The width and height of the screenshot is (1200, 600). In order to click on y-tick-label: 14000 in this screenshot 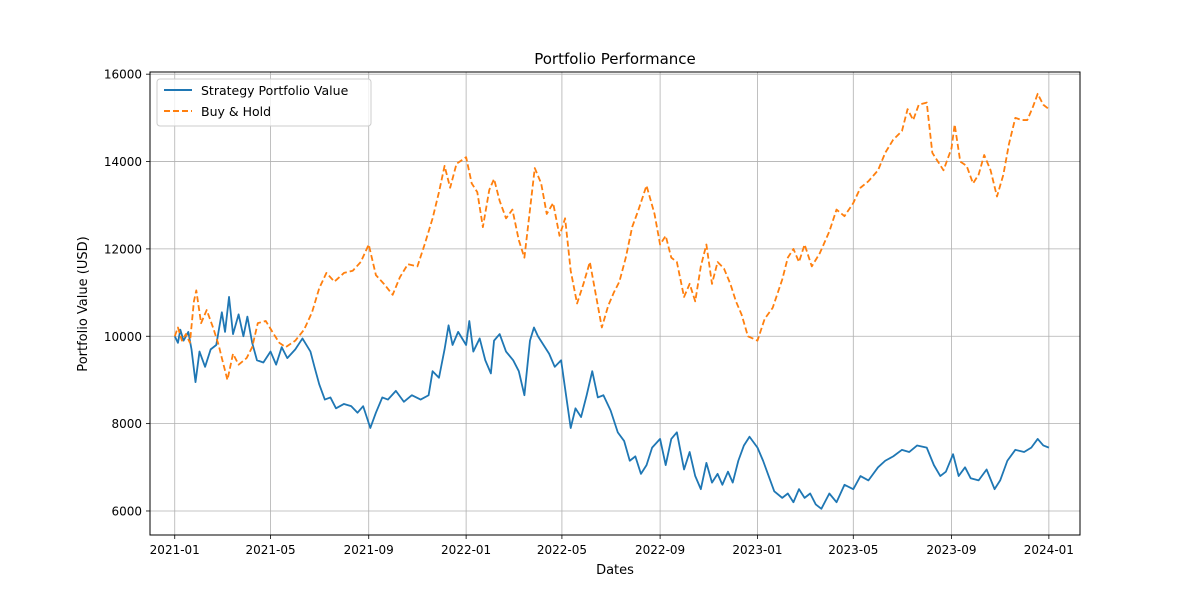, I will do `click(123, 162)`.